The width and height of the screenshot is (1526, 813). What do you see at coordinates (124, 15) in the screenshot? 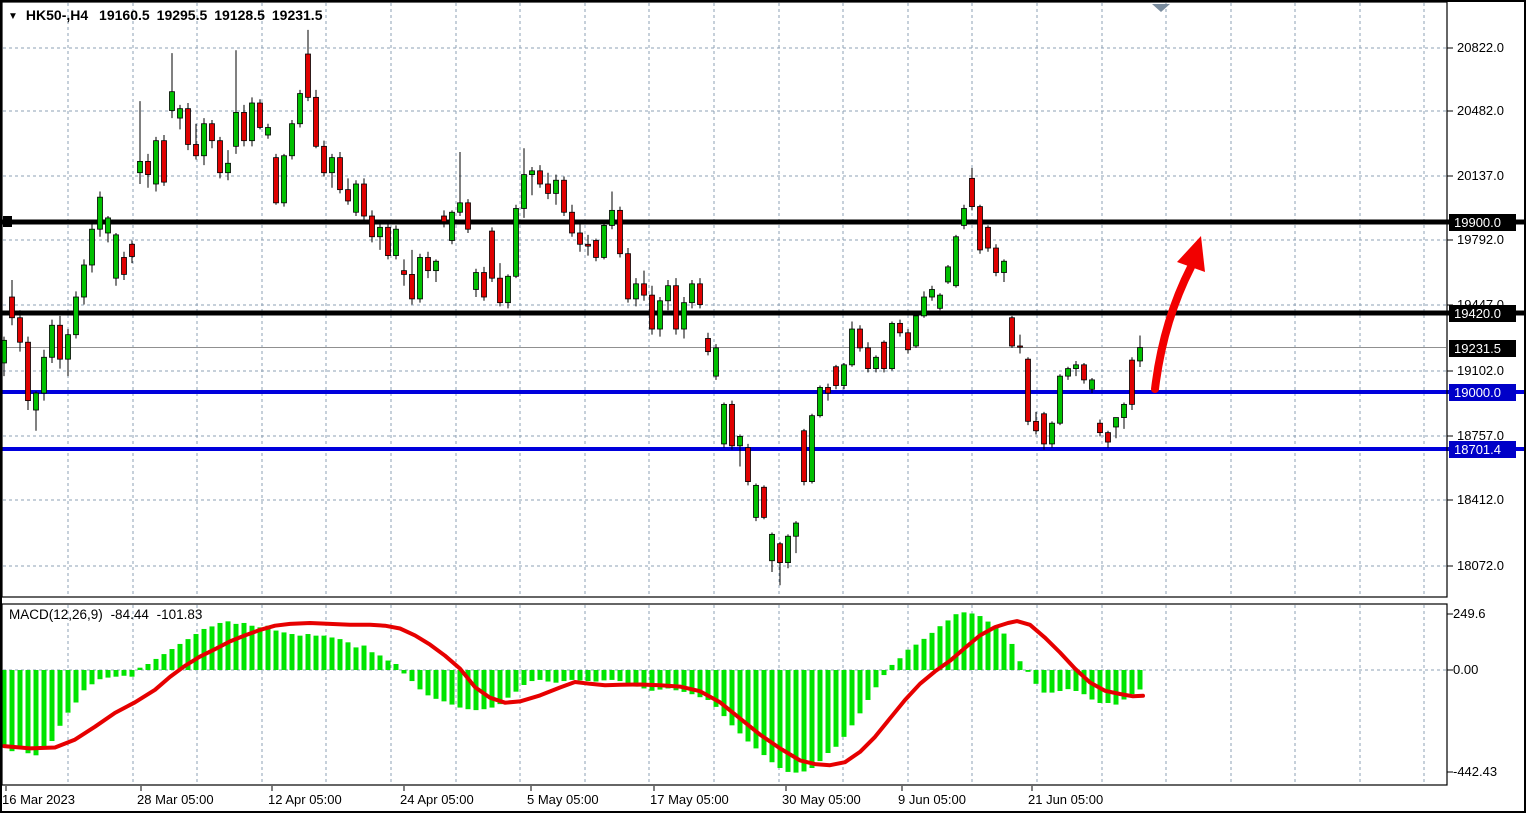
I see `ohlc-open-value: 19160.5` at bounding box center [124, 15].